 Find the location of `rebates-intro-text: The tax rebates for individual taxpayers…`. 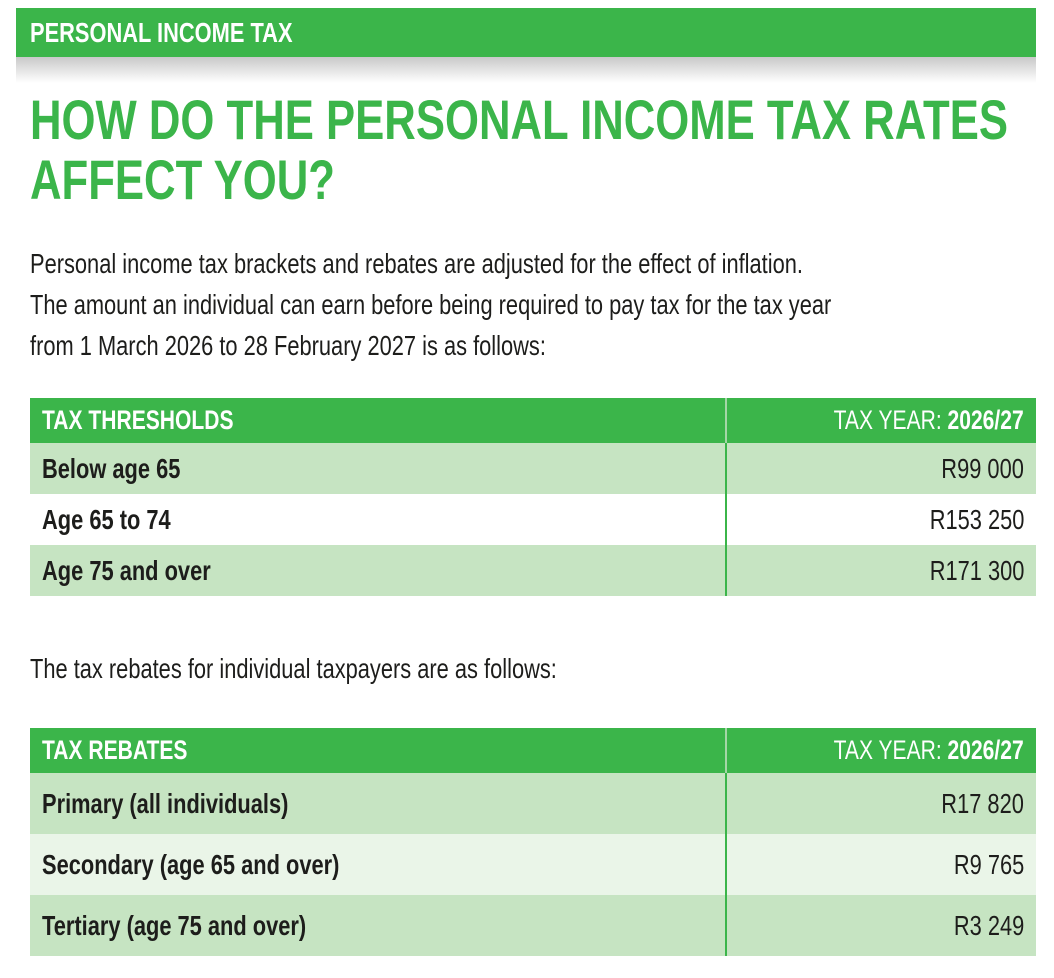

rebates-intro-text: The tax rebates for individual taxpayers… is located at coordinates (293, 668).